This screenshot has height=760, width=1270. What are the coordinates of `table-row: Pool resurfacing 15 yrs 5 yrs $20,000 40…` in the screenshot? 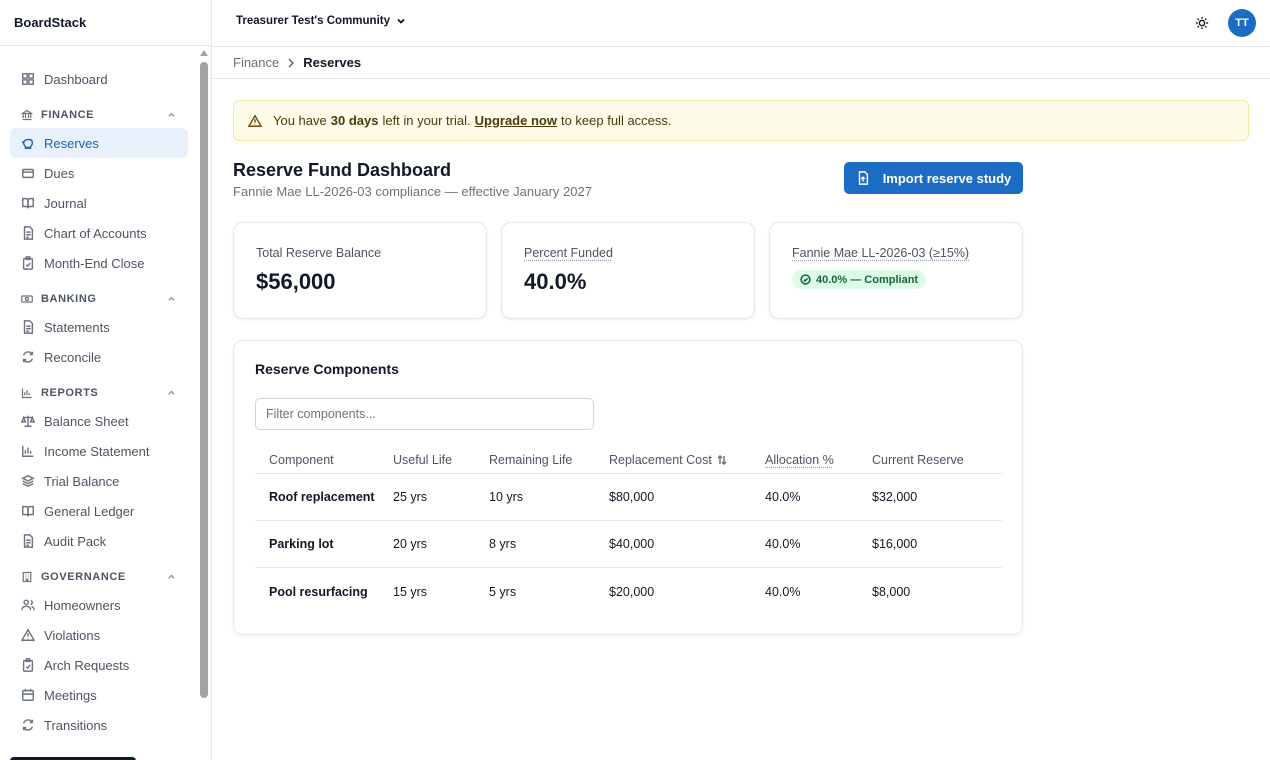 It's located at (628, 591).